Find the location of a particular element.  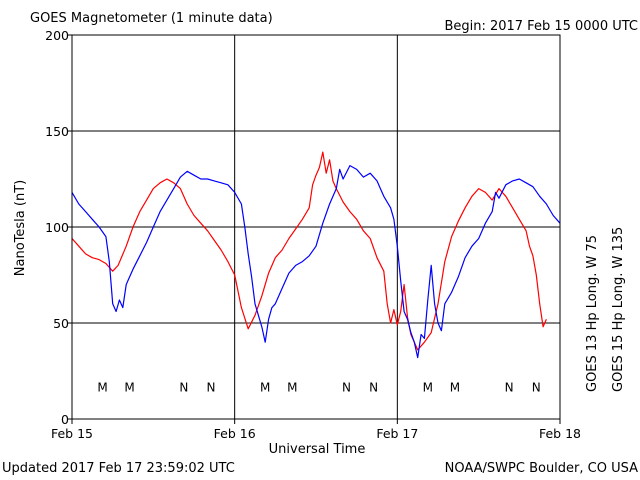

x-tick-label: Feb 16 is located at coordinates (235, 433).